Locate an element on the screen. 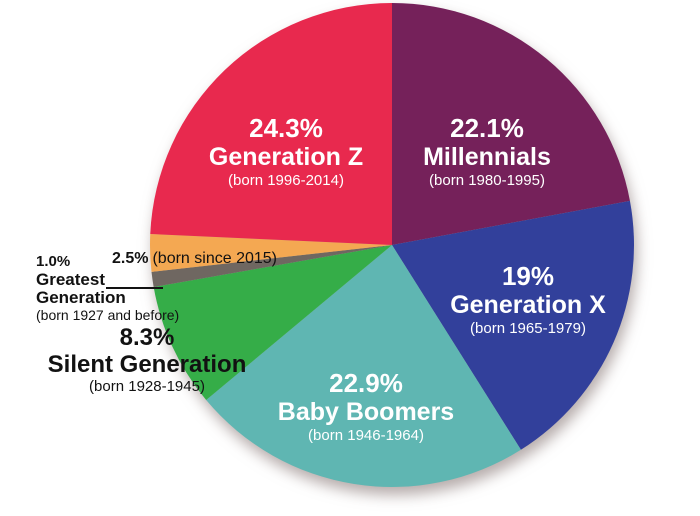 The image size is (700, 516). label-generation-x: 19% Generation X (born 1965-1979) is located at coordinates (528, 299).